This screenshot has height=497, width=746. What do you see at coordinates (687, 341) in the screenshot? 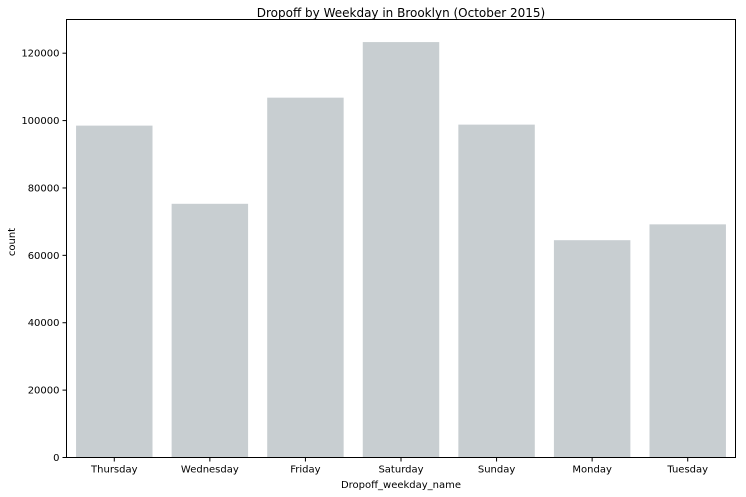
I see `bar-tuesday` at bounding box center [687, 341].